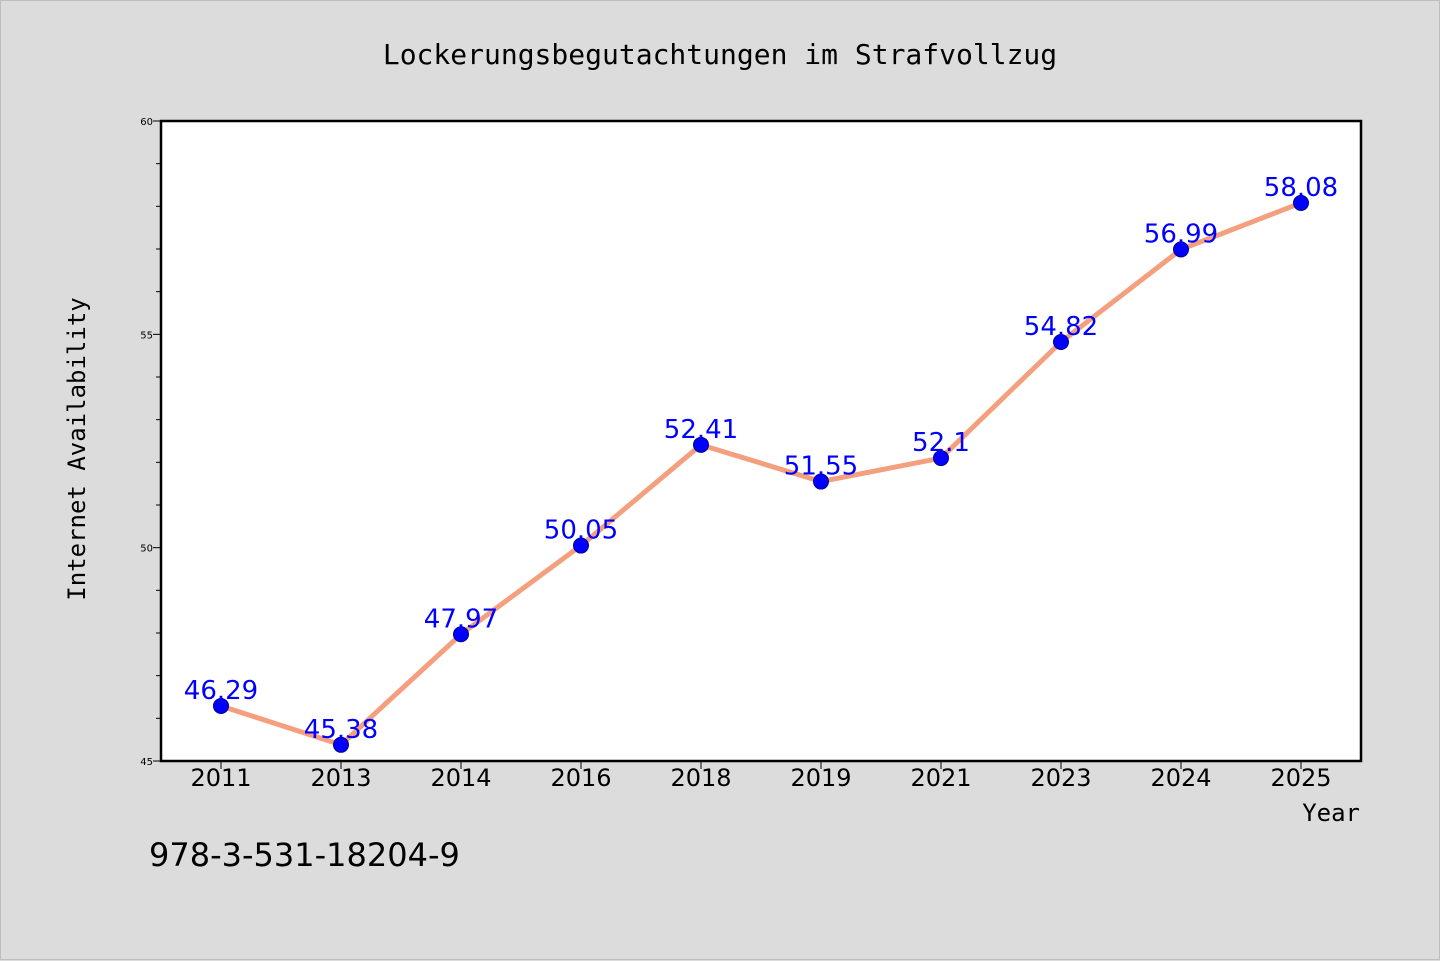 Image resolution: width=1440 pixels, height=961 pixels. What do you see at coordinates (77, 448) in the screenshot?
I see `y-axis-label: Internet Availability` at bounding box center [77, 448].